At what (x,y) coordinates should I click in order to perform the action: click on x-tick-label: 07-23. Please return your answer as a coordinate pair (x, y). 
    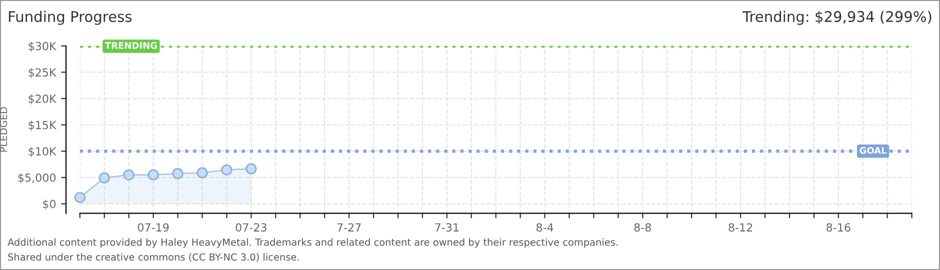
    Looking at the image, I should click on (251, 227).